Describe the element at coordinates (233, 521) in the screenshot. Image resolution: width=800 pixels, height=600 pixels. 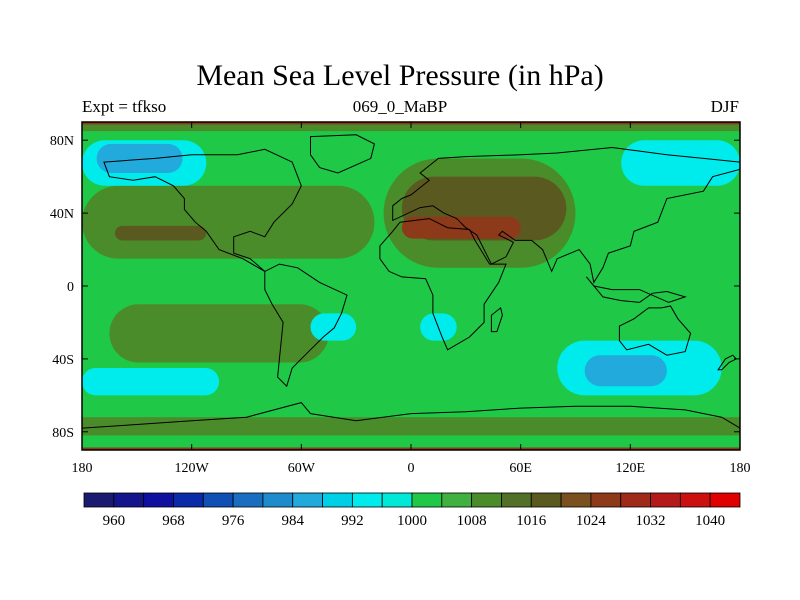
I see `colorbar-label-2: 976` at that location.